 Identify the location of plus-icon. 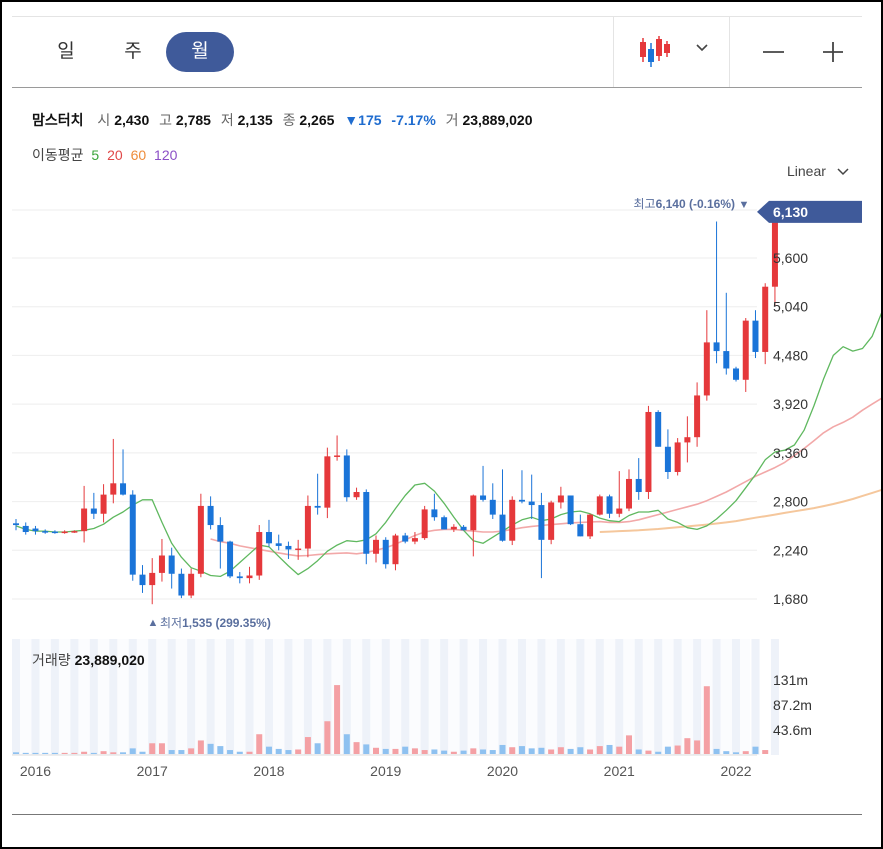
(833, 52).